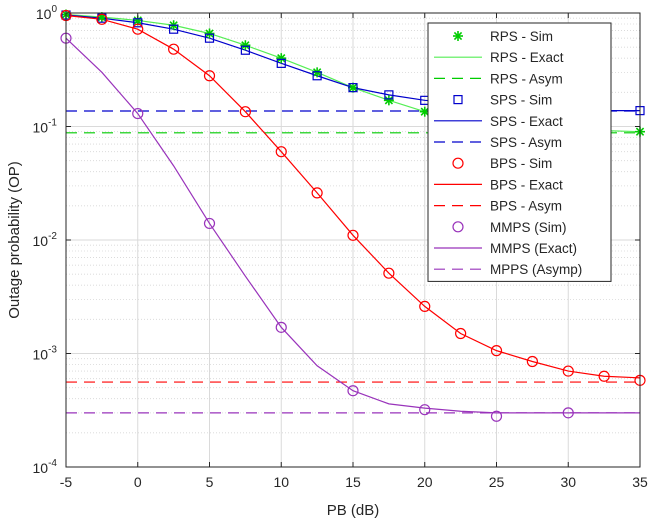 The width and height of the screenshot is (653, 525). I want to click on y-tick-label-exponent: 0, so click(54, 9).